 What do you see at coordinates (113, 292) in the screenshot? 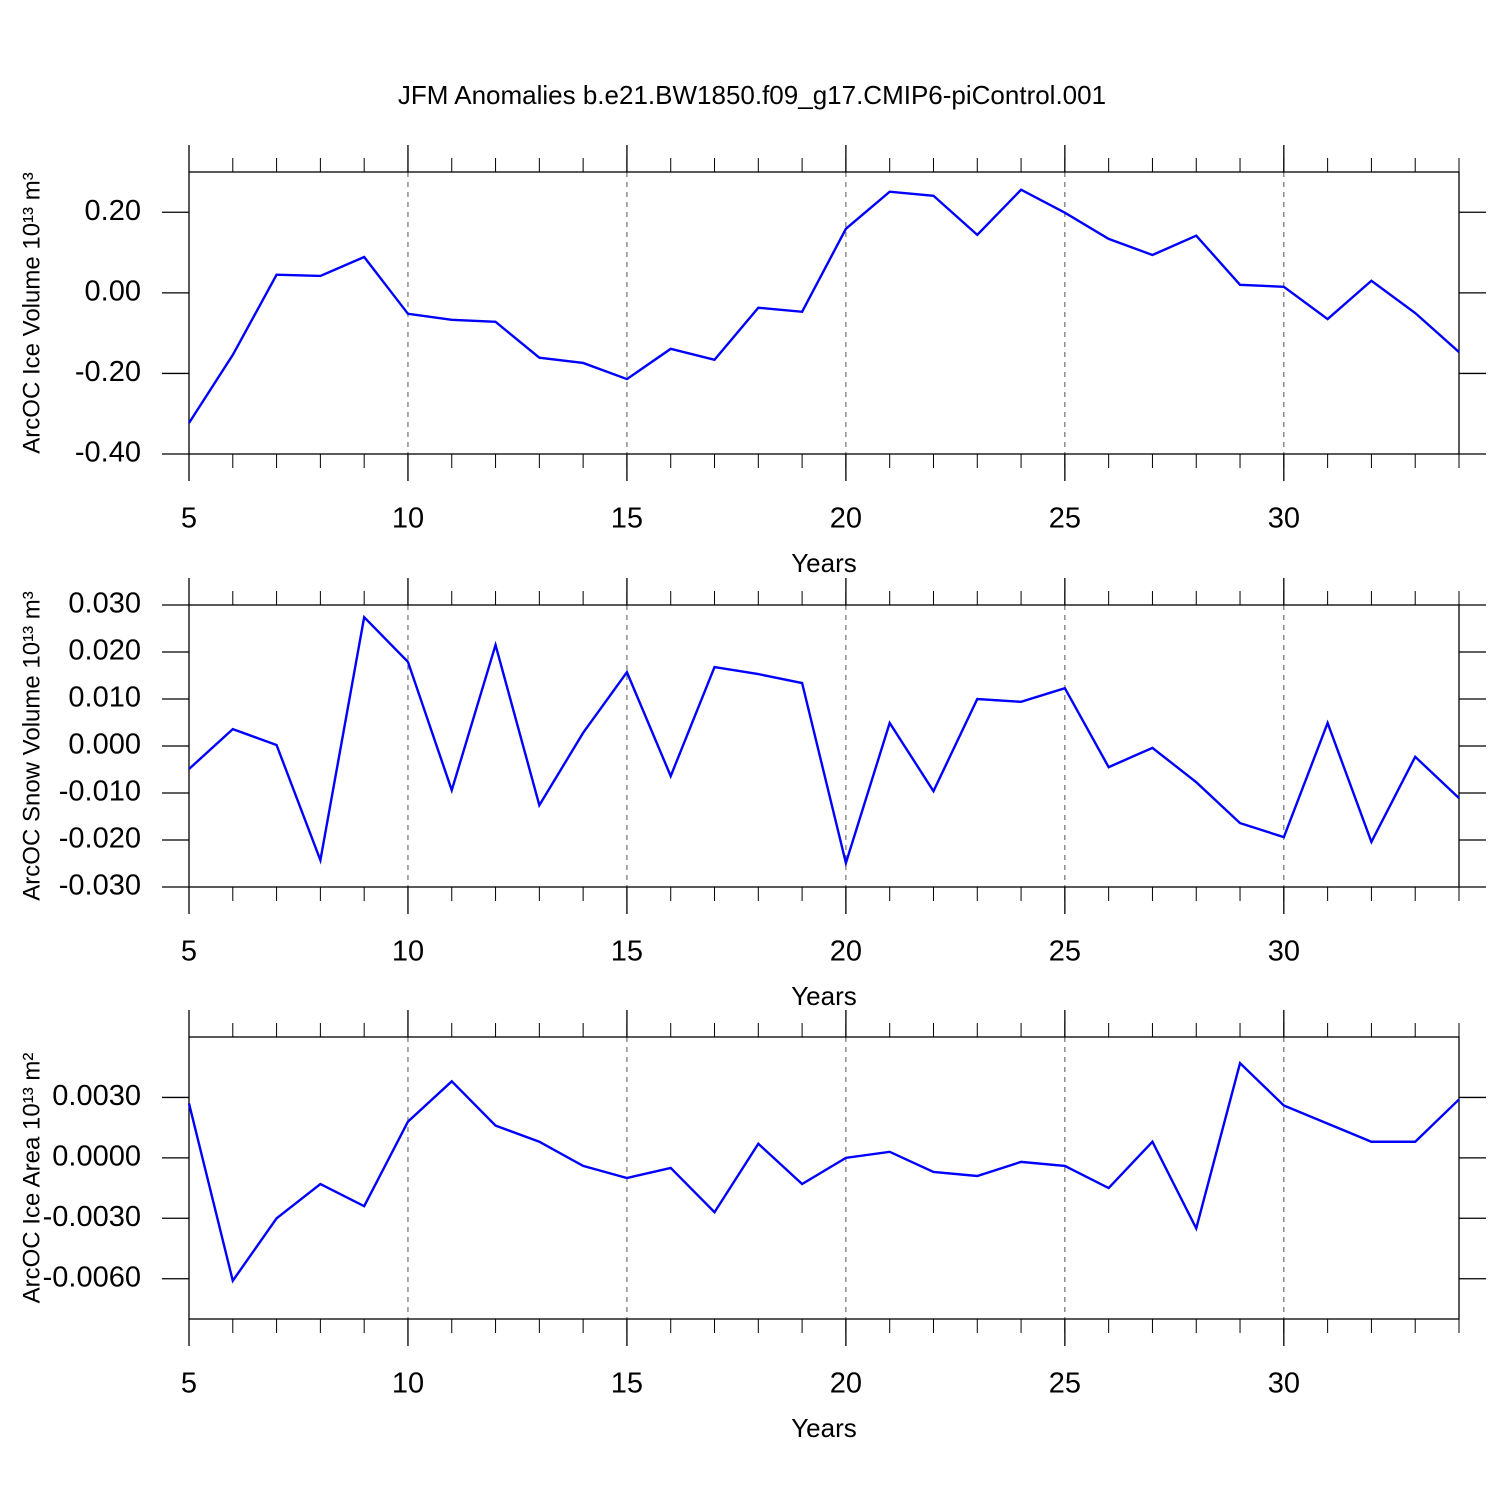
I see `y-tick-label: 0.00` at bounding box center [113, 292].